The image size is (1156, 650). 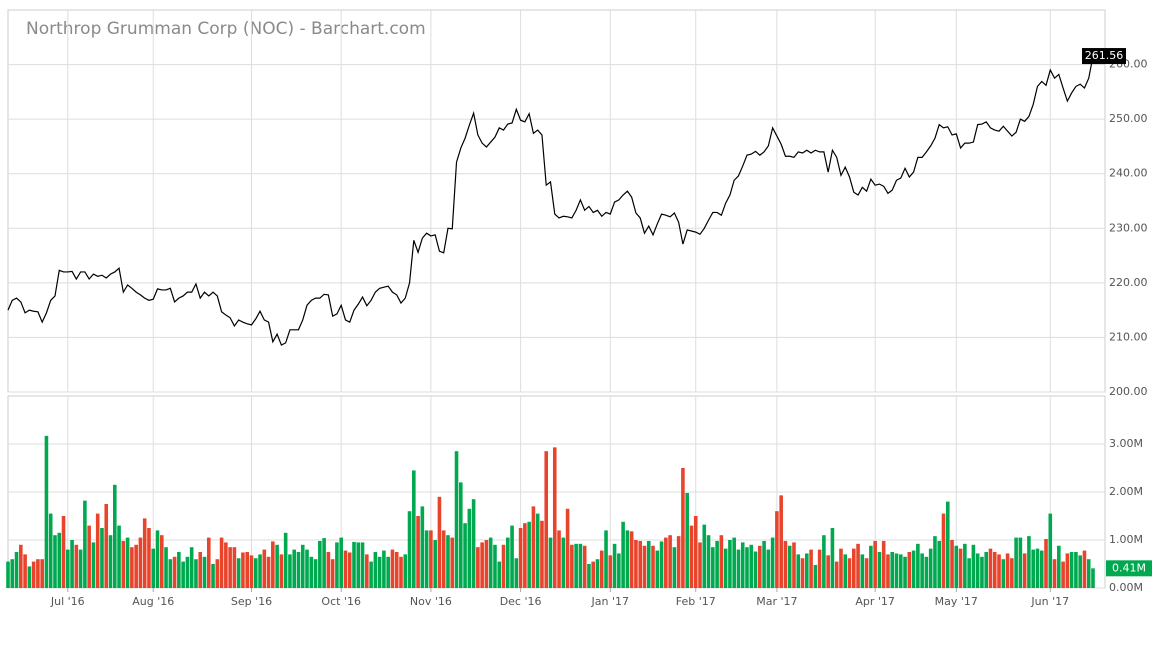 What do you see at coordinates (956, 601) in the screenshot?
I see `x-tick-label: May '17` at bounding box center [956, 601].